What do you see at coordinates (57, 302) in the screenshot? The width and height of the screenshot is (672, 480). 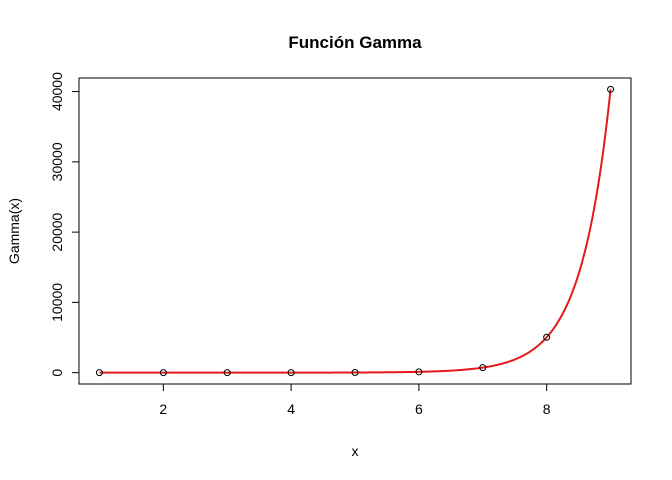 I see `y-tick-label: 10000` at bounding box center [57, 302].